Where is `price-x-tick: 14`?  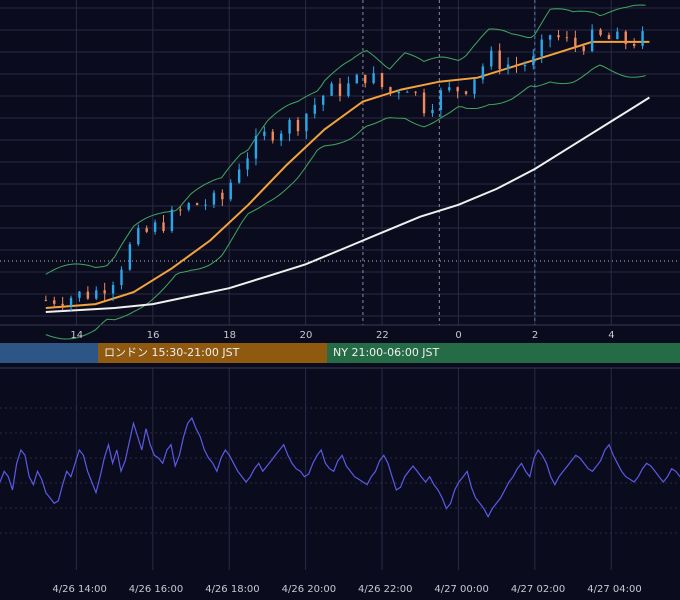 price-x-tick: 14 is located at coordinates (77, 335).